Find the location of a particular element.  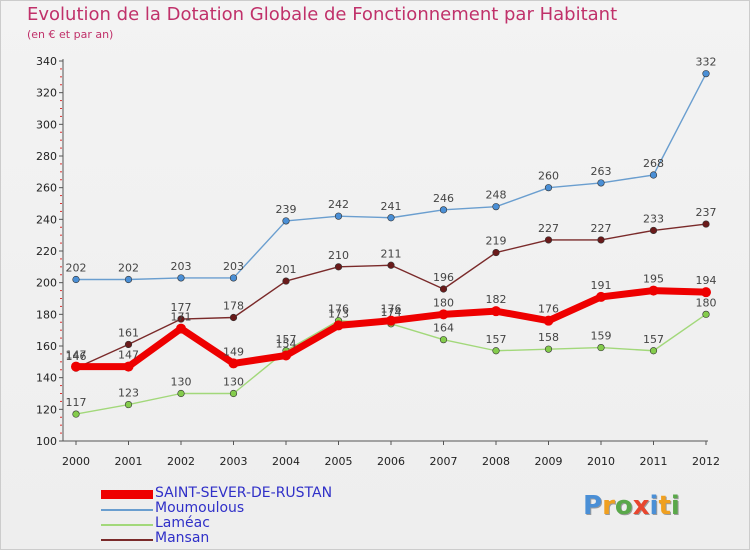

y-tick-label: 120 is located at coordinates (46, 409).